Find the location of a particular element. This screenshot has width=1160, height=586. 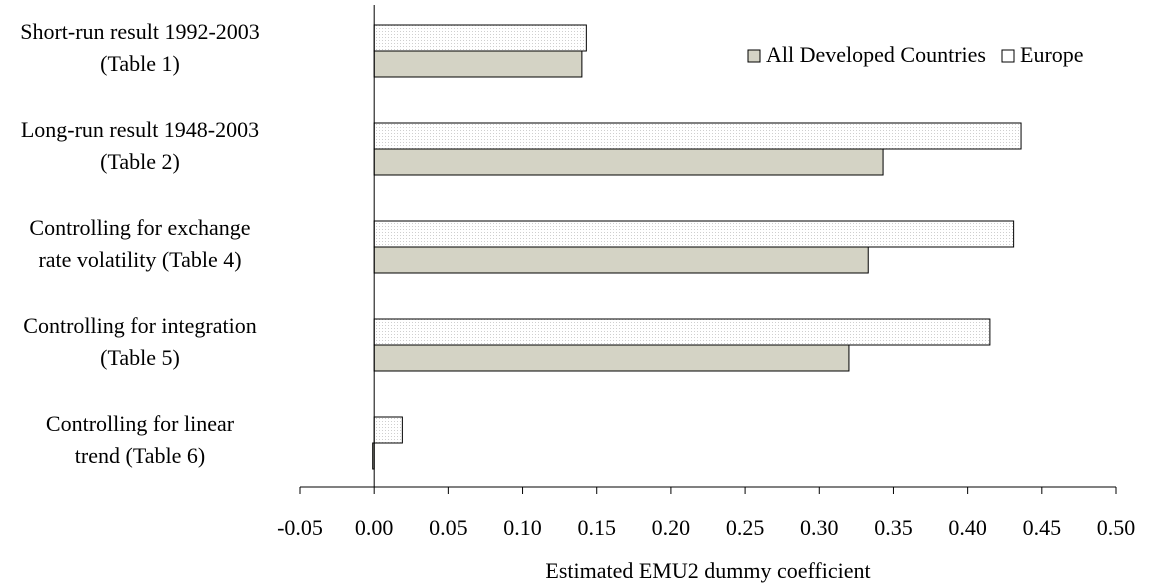

category-label: Controlling for linear is located at coordinates (140, 423).